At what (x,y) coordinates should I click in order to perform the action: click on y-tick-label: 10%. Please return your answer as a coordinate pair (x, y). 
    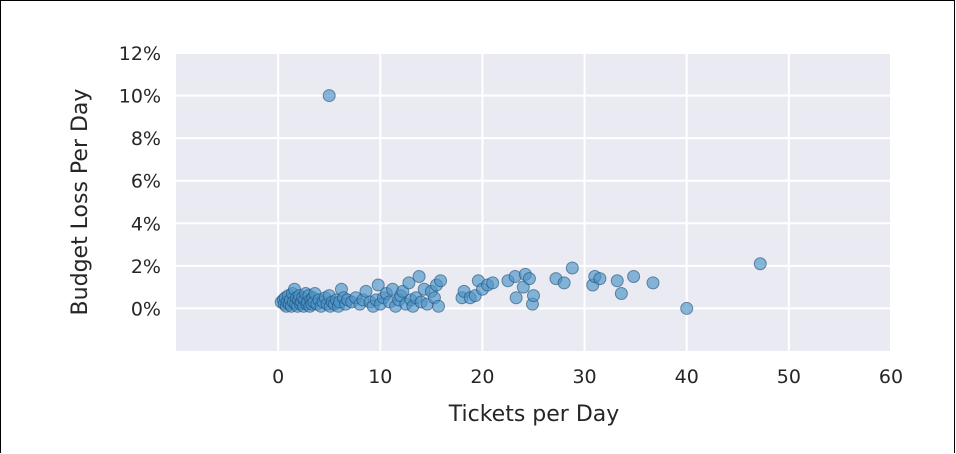
    Looking at the image, I should click on (140, 97).